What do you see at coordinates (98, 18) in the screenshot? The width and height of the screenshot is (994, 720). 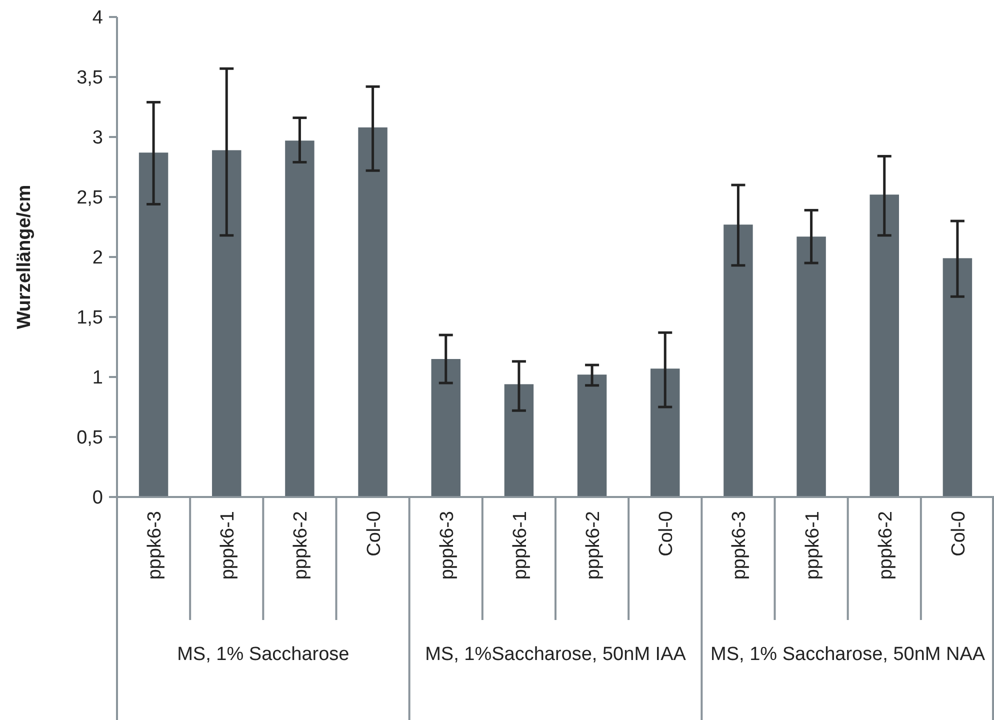 I see `y-tick-label: 4` at bounding box center [98, 18].